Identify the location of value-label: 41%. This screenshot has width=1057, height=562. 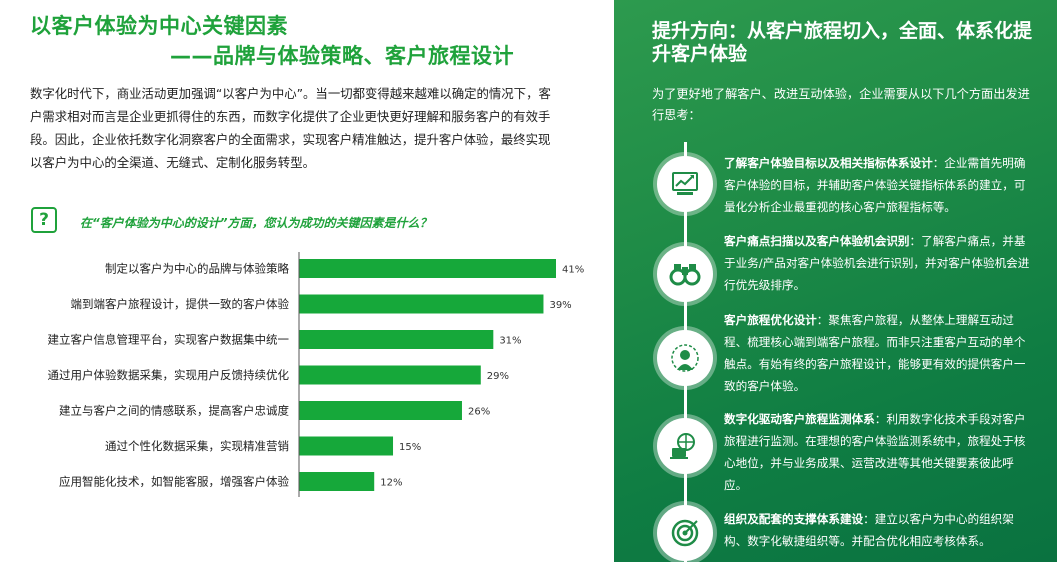
(573, 270).